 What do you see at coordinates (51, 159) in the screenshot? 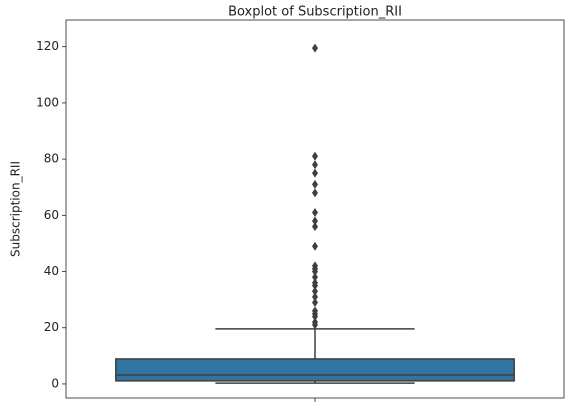
I see `y-tick-label: 80` at bounding box center [51, 159].